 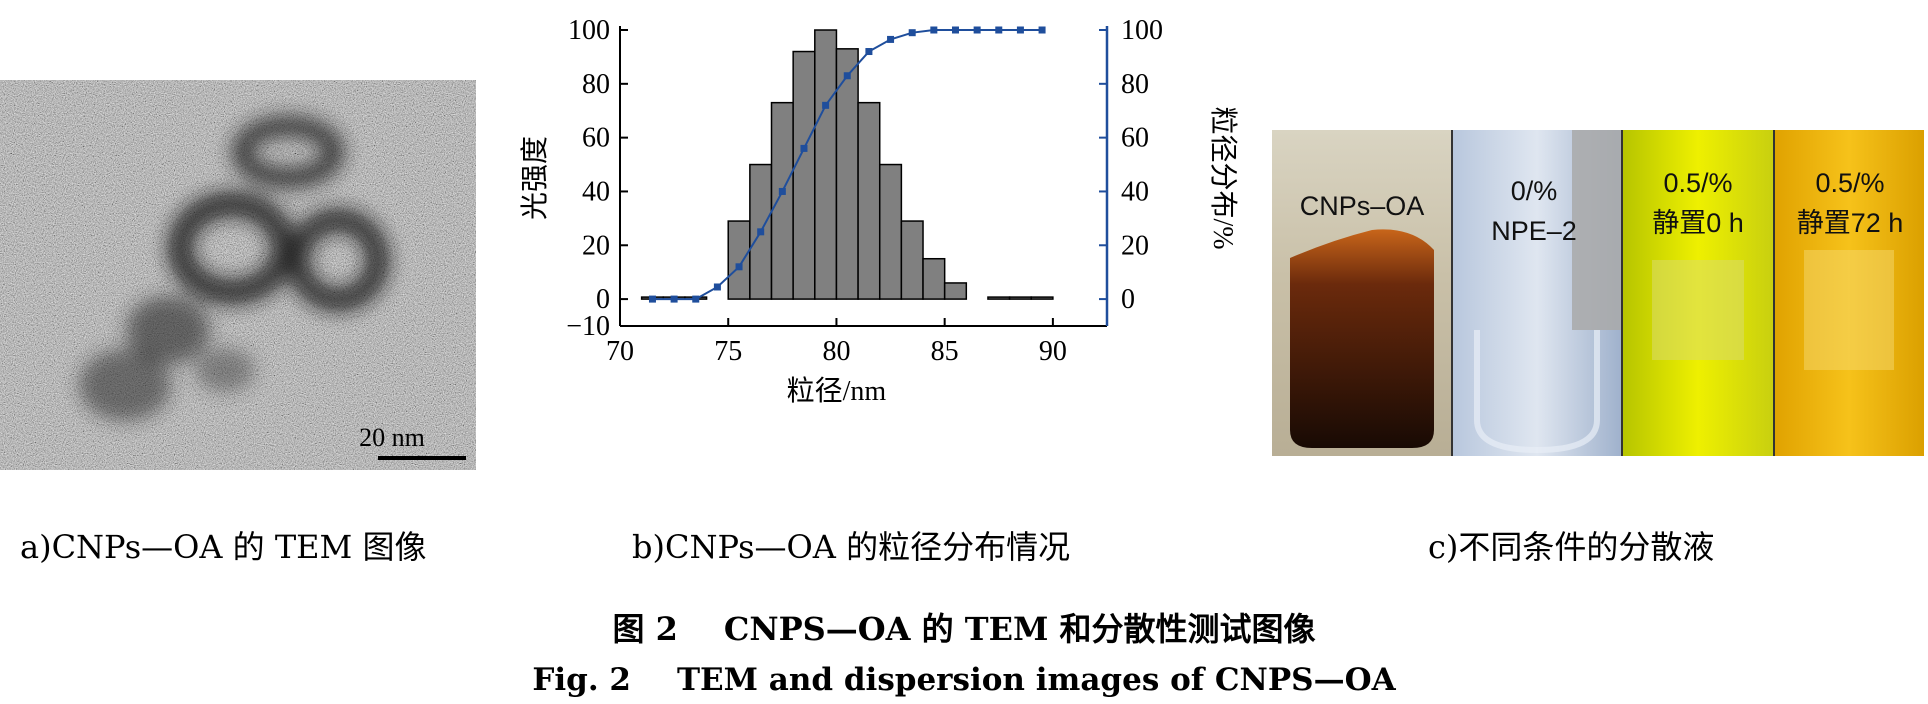 What do you see at coordinates (596, 84) in the screenshot?
I see `y-left-tick-label: 80` at bounding box center [596, 84].